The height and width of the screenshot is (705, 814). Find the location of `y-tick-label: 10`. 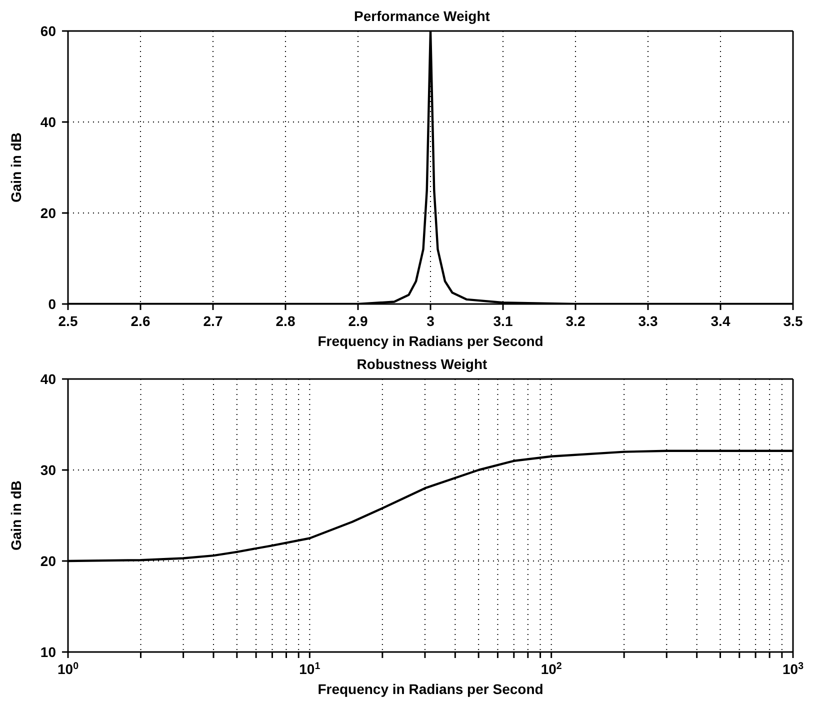

y-tick-label: 10 is located at coordinates (48, 652).